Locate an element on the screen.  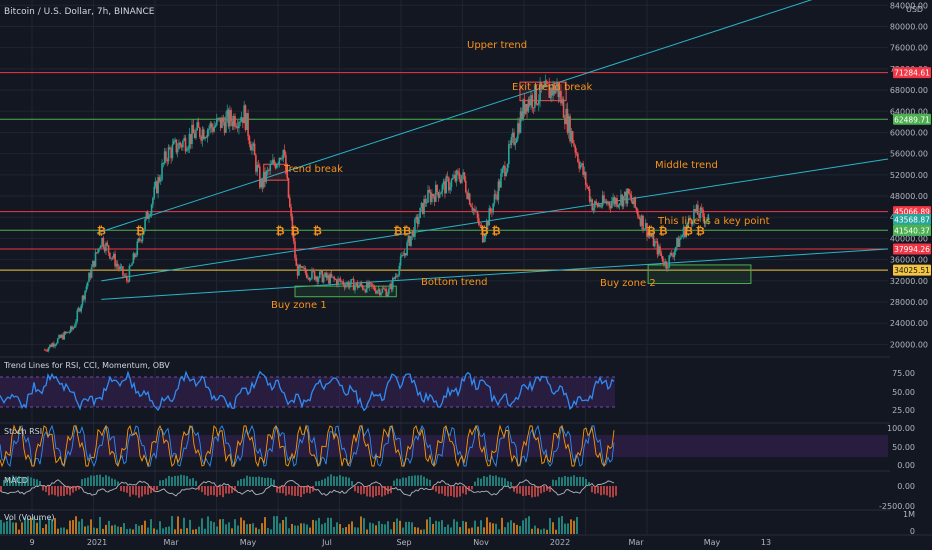
price-tag-label: 41540.37 is located at coordinates (912, 230).